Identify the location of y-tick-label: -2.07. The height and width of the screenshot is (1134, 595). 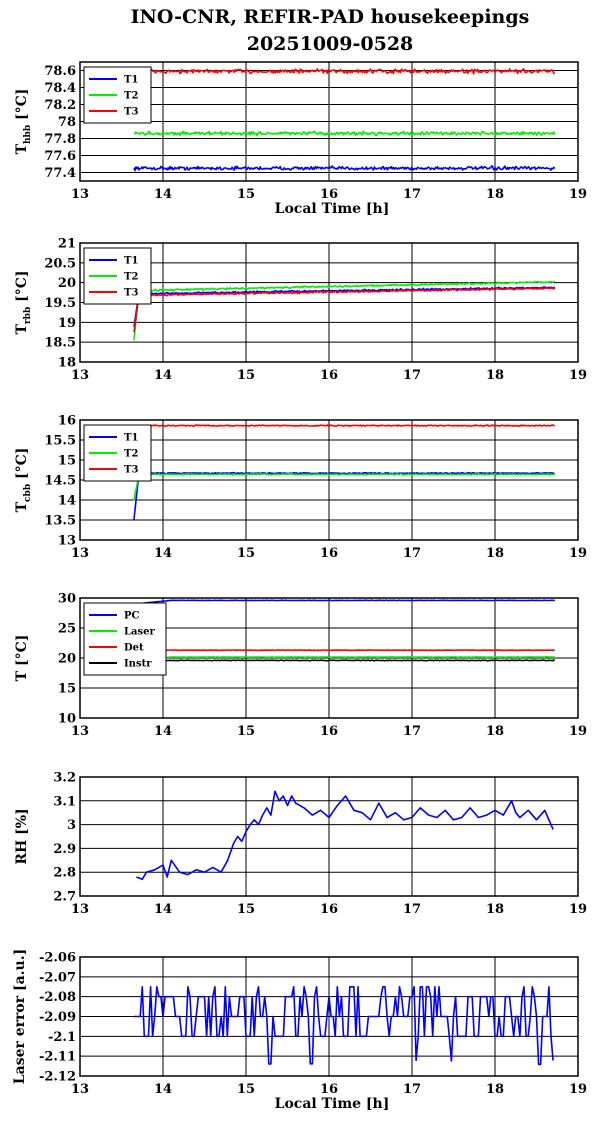
(57, 977).